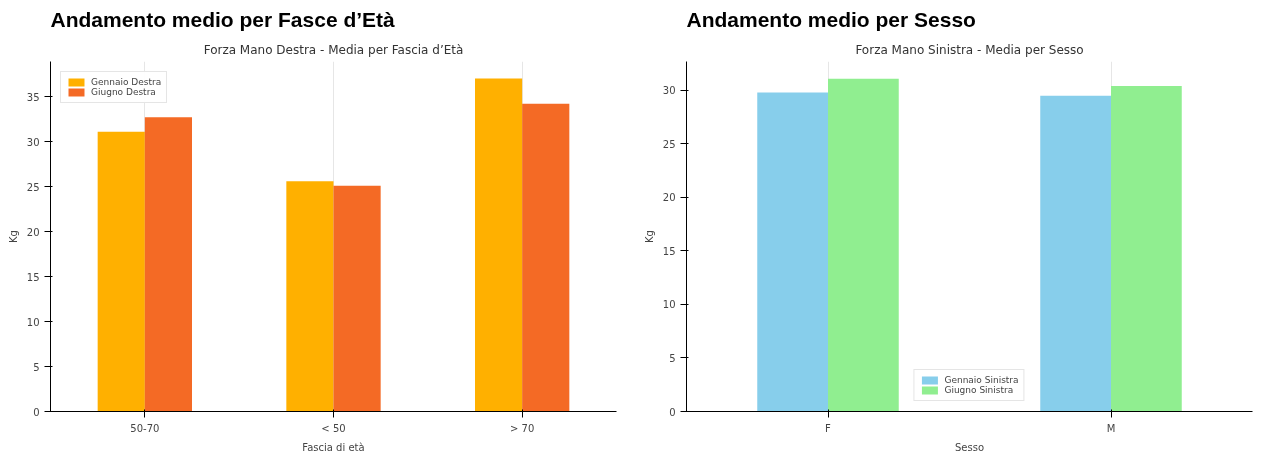 This screenshot has height=463, width=1280. I want to click on legend-label: Giugno Sinistra, so click(979, 390).